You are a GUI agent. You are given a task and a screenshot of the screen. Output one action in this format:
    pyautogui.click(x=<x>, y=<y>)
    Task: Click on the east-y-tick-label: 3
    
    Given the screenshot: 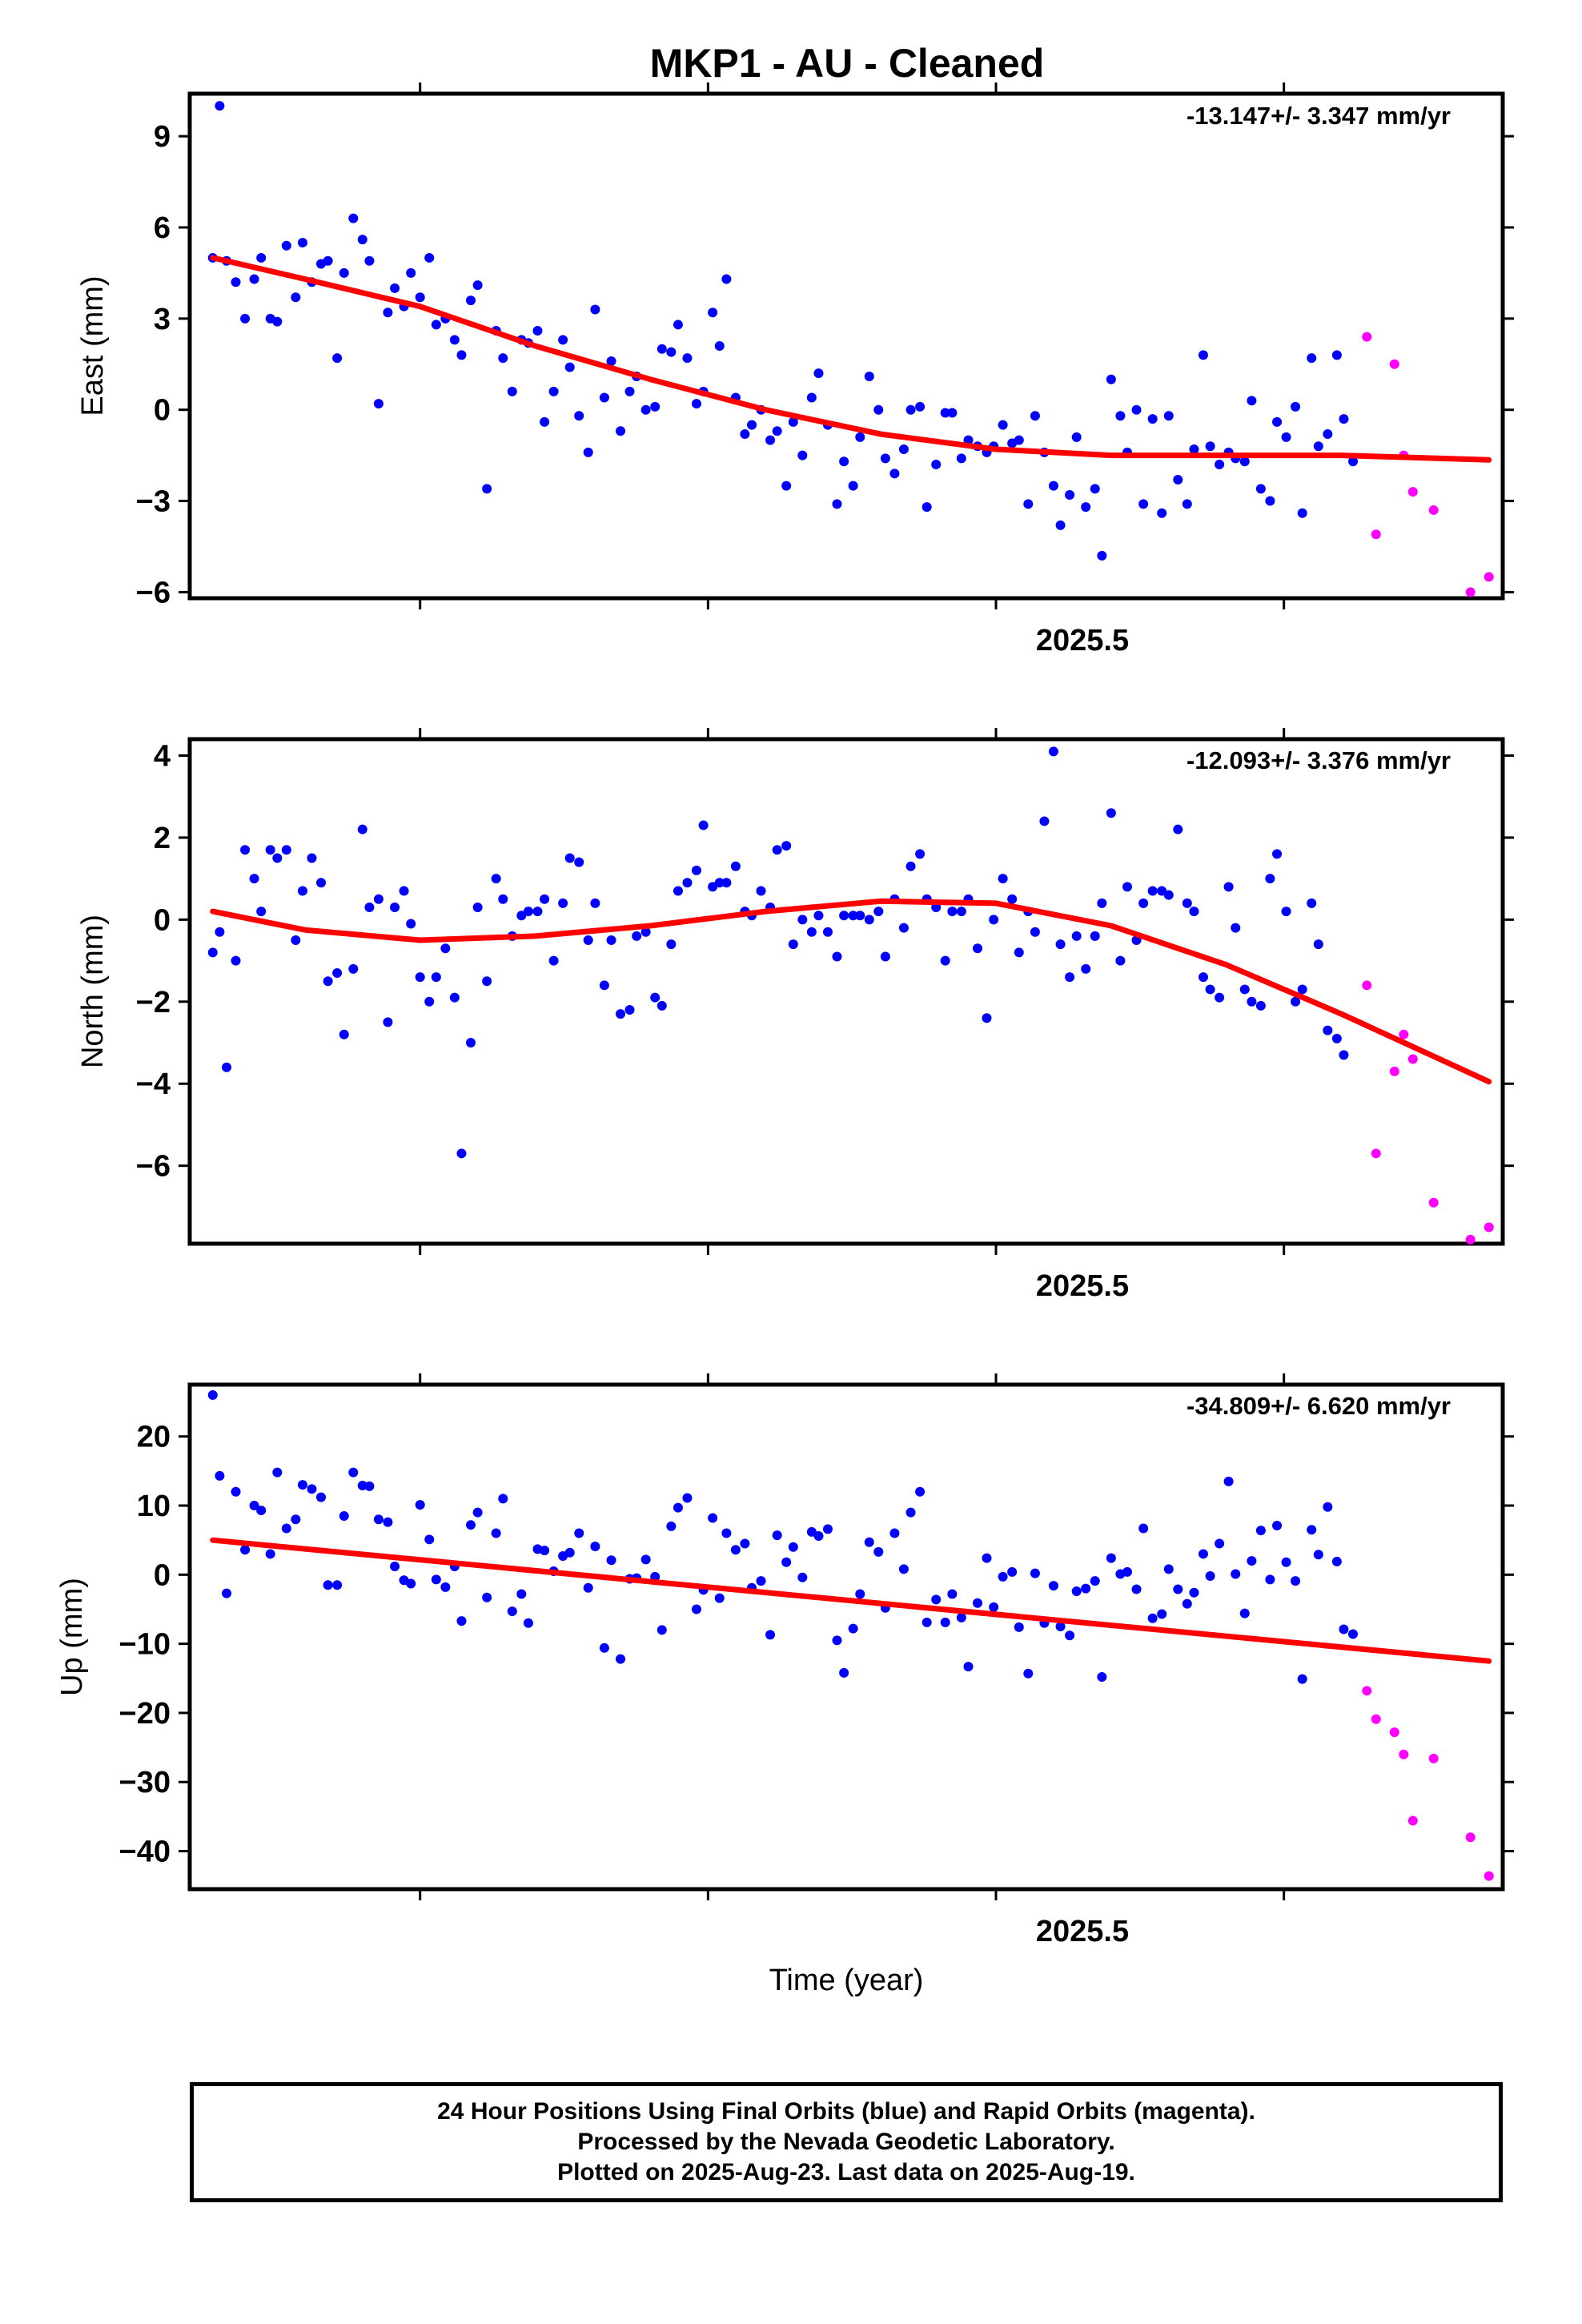 What is the action you would take?
    pyautogui.click(x=162, y=319)
    